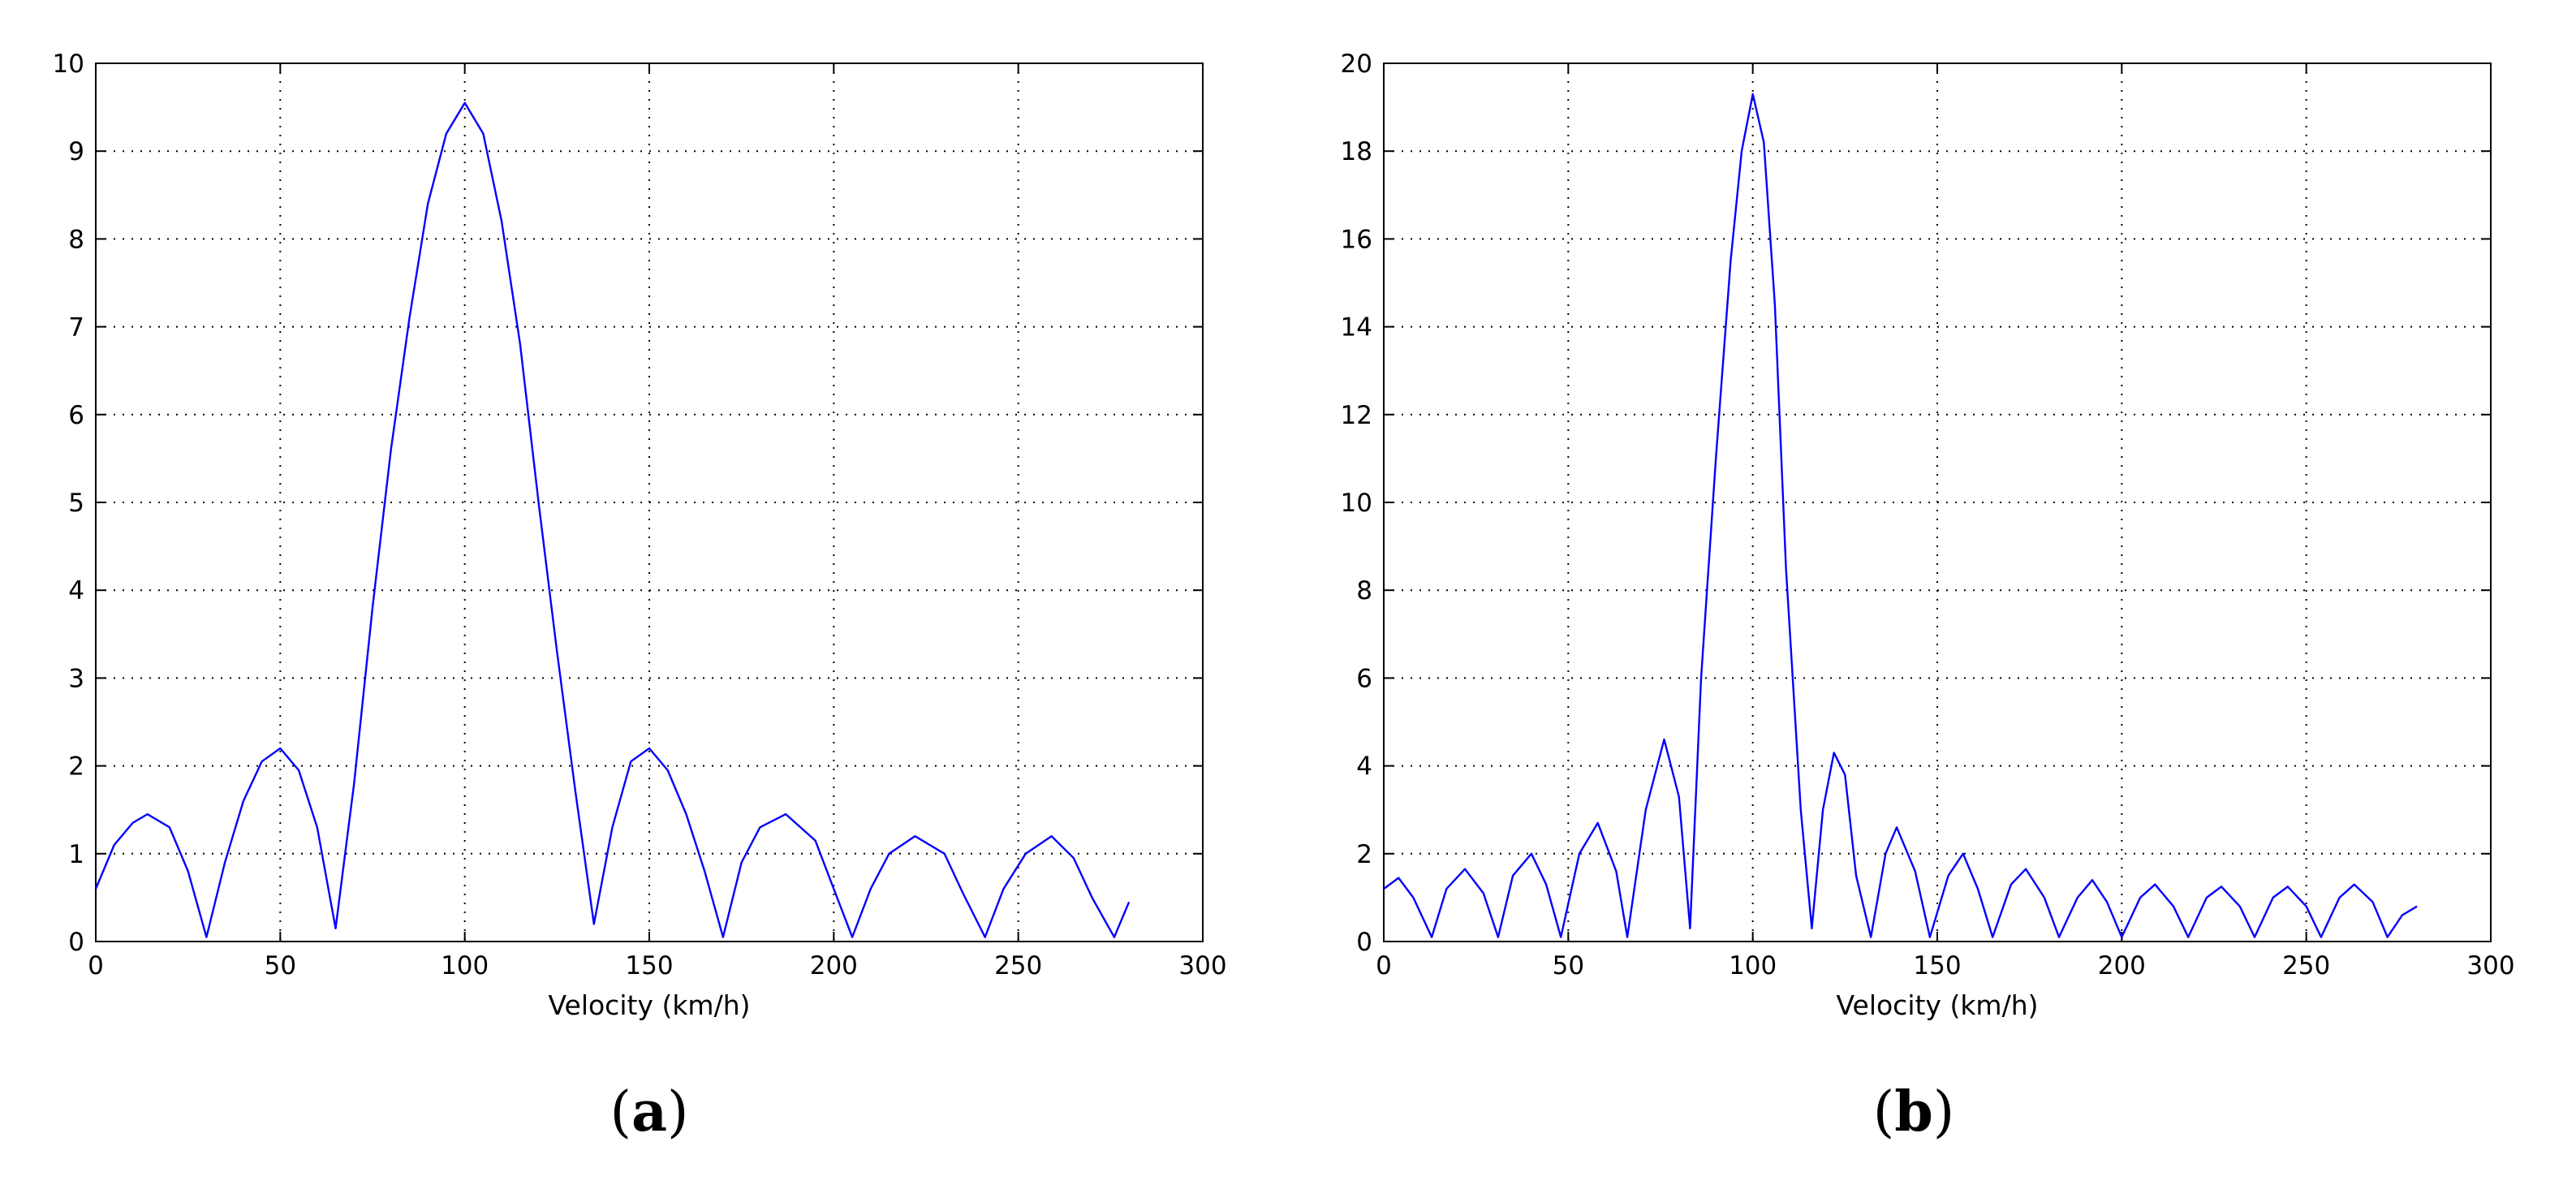 The height and width of the screenshot is (1198, 2576). I want to click on chart-a-xtick-label: 200, so click(834, 965).